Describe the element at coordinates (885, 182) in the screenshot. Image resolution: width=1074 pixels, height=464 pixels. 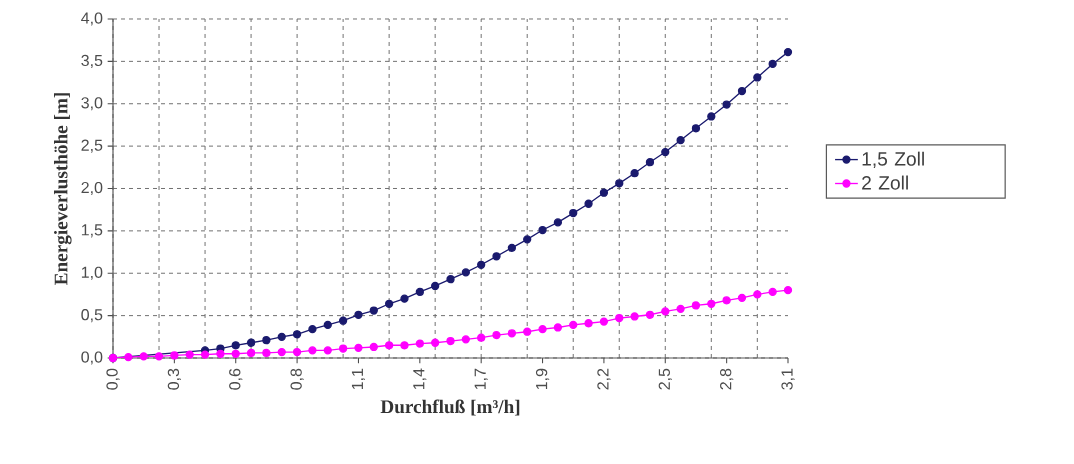
I see `legend-label: 2 Zoll` at that location.